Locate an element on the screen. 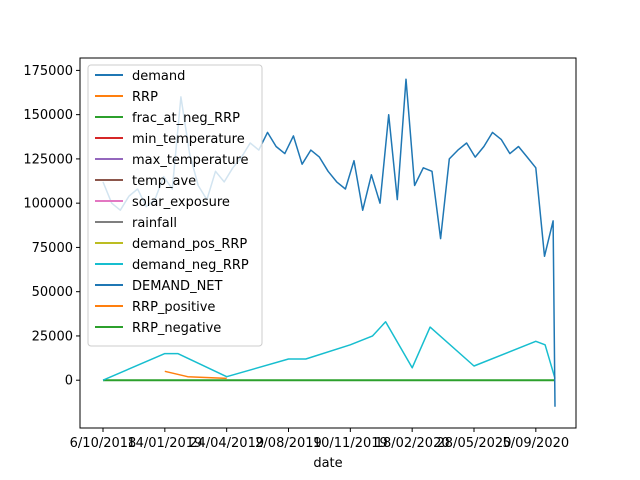 This screenshot has width=640, height=480. y-tick-label: 125000 is located at coordinates (48, 159).